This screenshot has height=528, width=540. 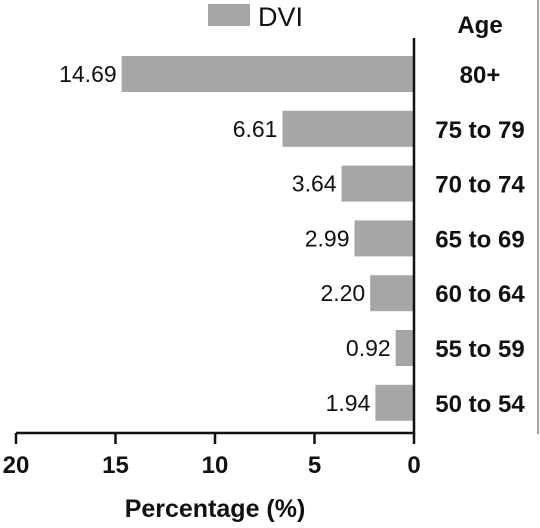 What do you see at coordinates (16, 465) in the screenshot?
I see `x-tick-label-0: 20` at bounding box center [16, 465].